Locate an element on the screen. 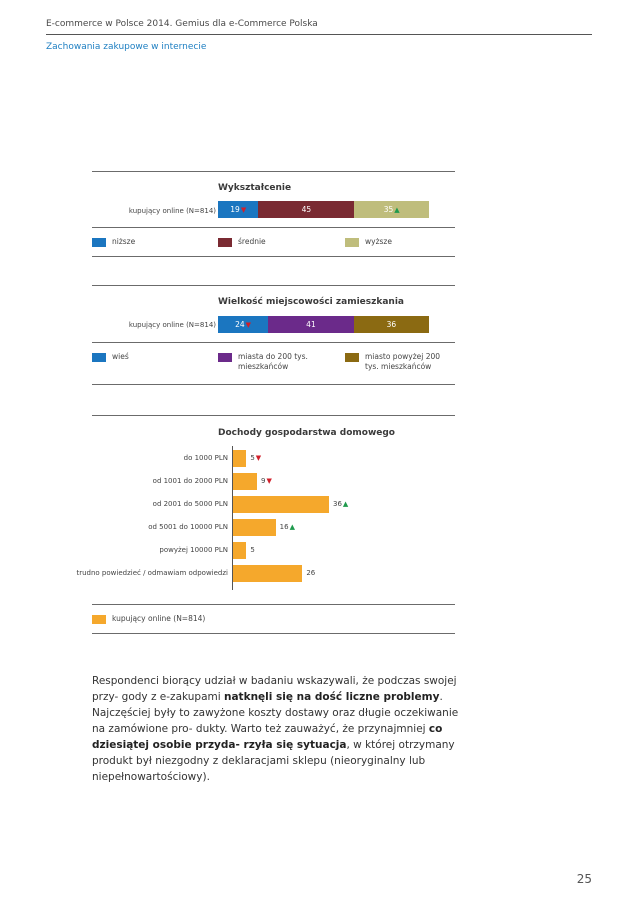  bar-value-label: 5▼ is located at coordinates (256, 458).